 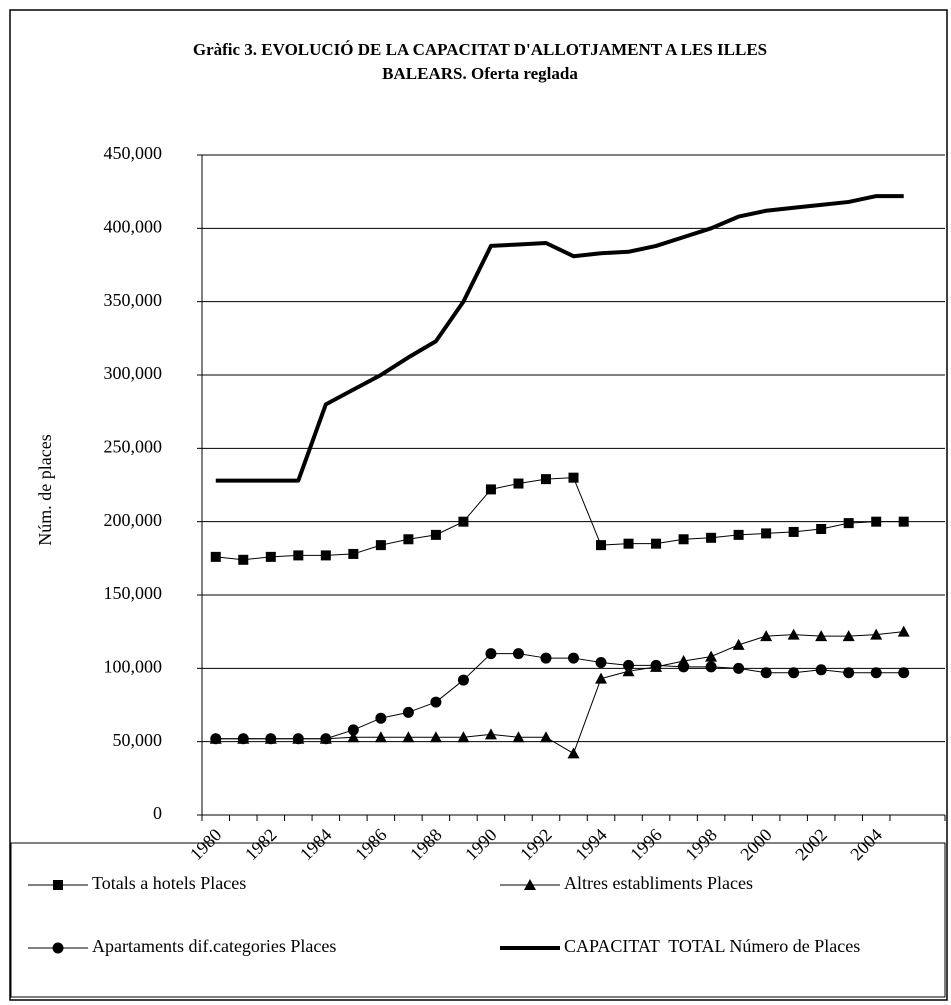 I want to click on x-tick-label: 2000, so click(x=756, y=845).